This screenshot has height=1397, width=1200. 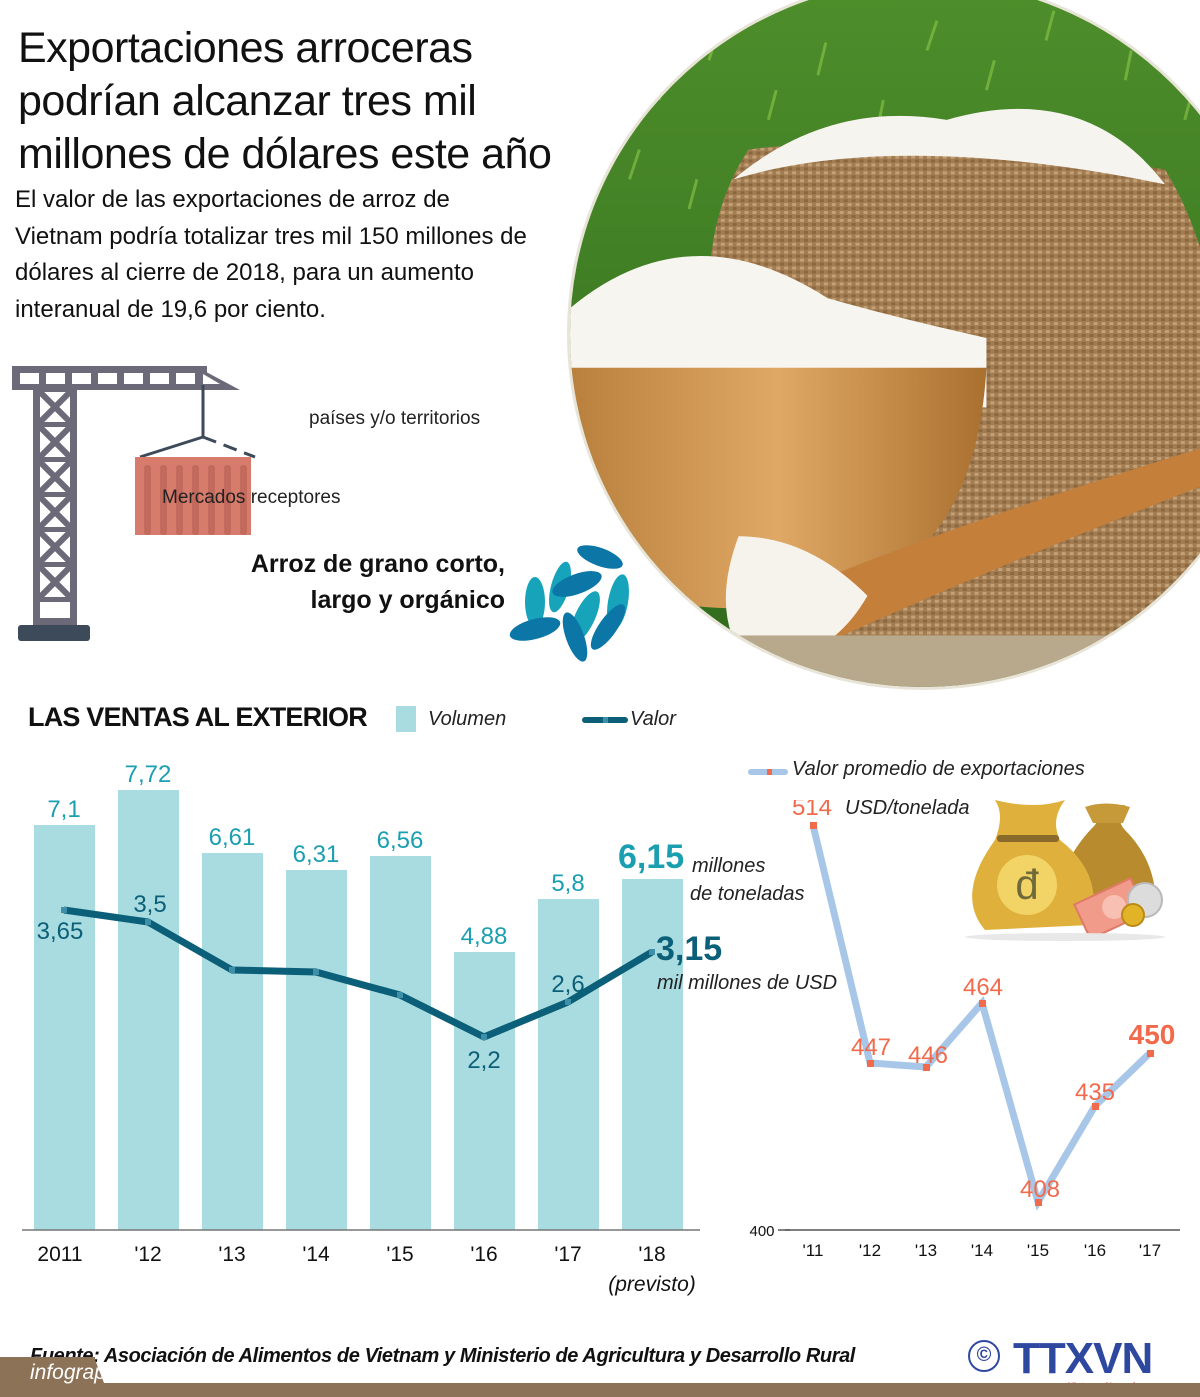 I want to click on val-label: 2,2, so click(x=483, y=1060).